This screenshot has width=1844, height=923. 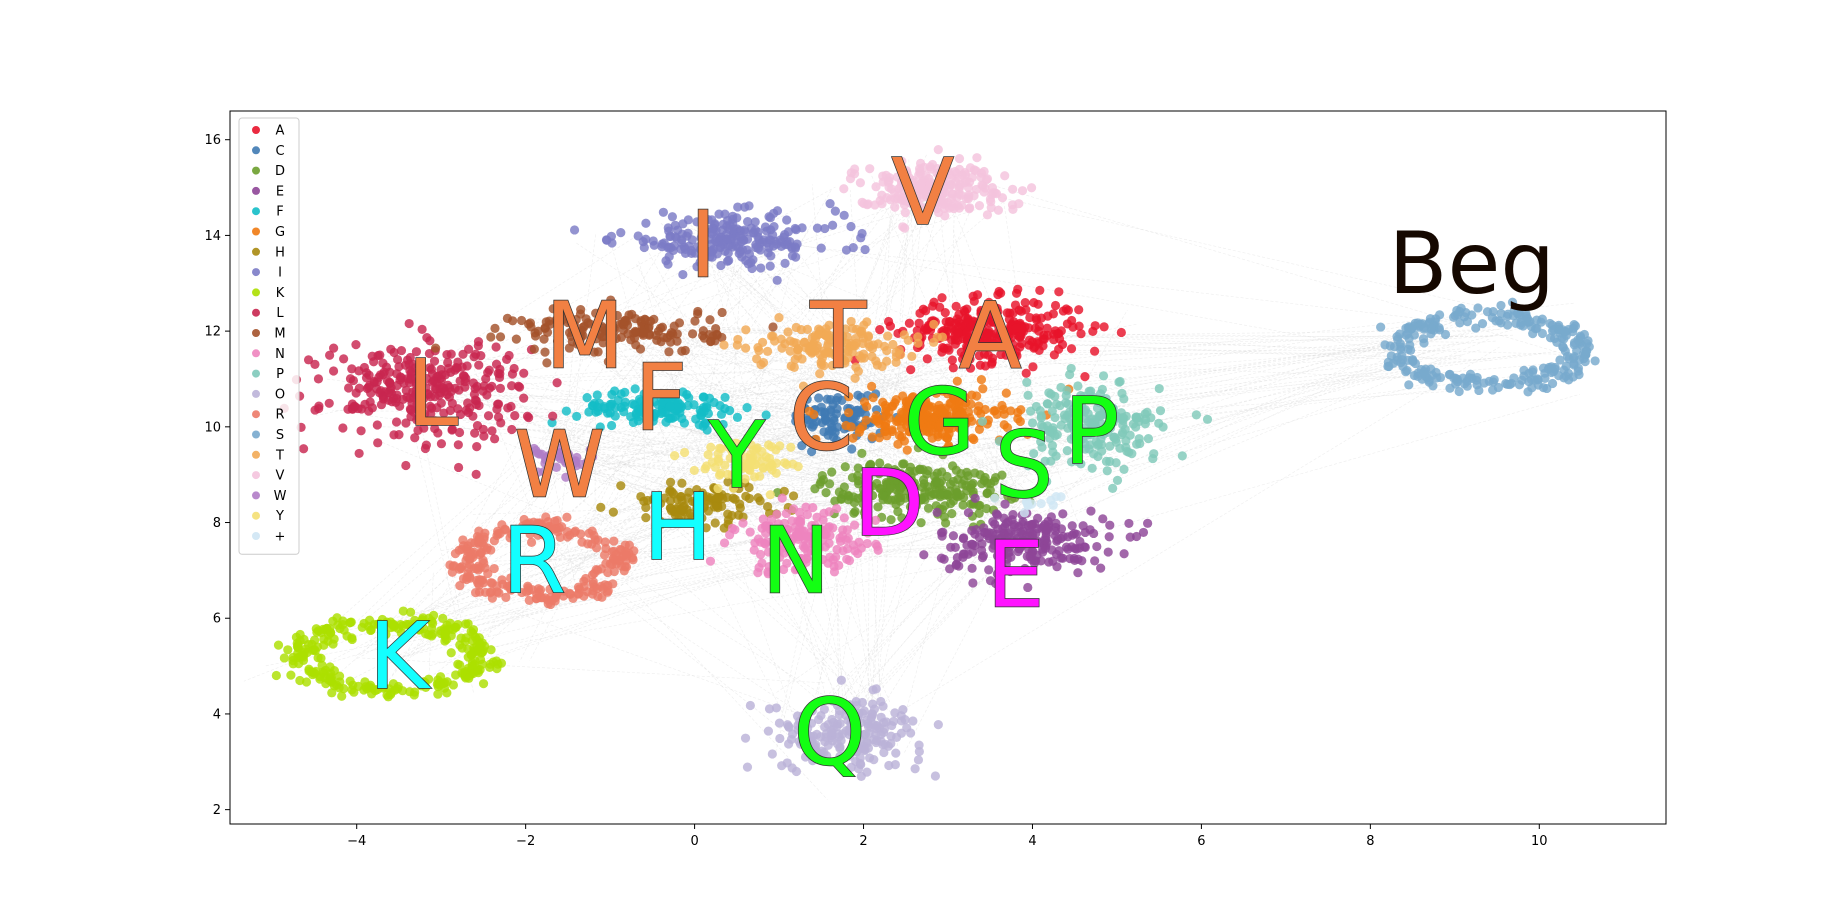 What do you see at coordinates (1471, 264) in the screenshot?
I see `cluster-label-beg: Beg` at bounding box center [1471, 264].